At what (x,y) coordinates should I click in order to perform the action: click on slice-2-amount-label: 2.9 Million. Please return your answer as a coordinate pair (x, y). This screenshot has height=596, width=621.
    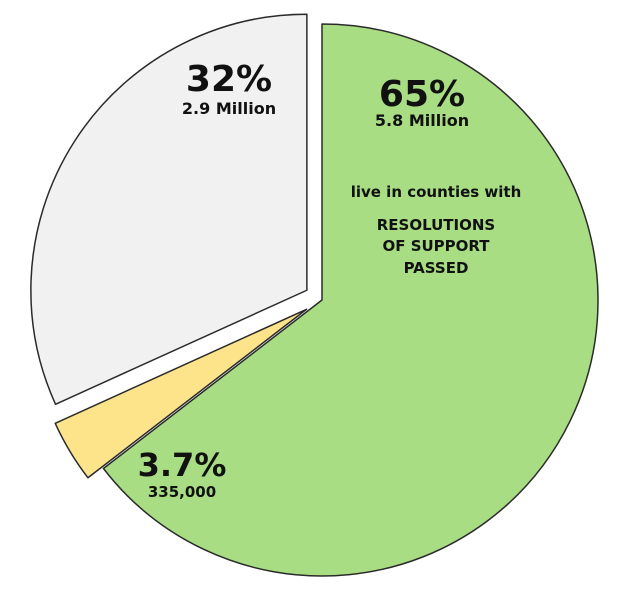
    Looking at the image, I should click on (229, 108).